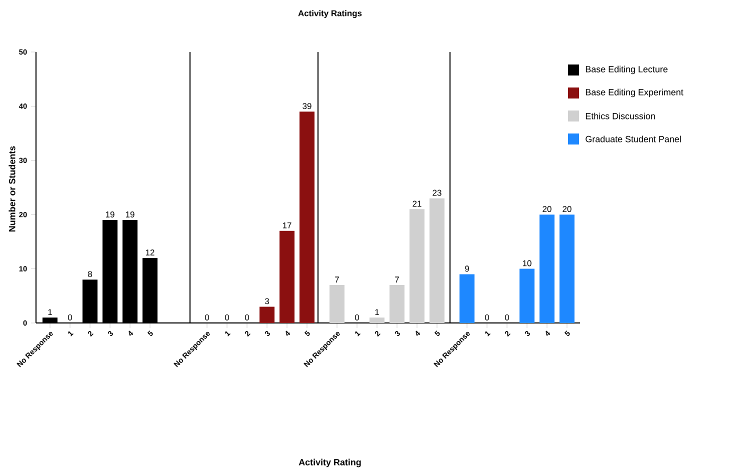  I want to click on data-label: 23, so click(437, 193).